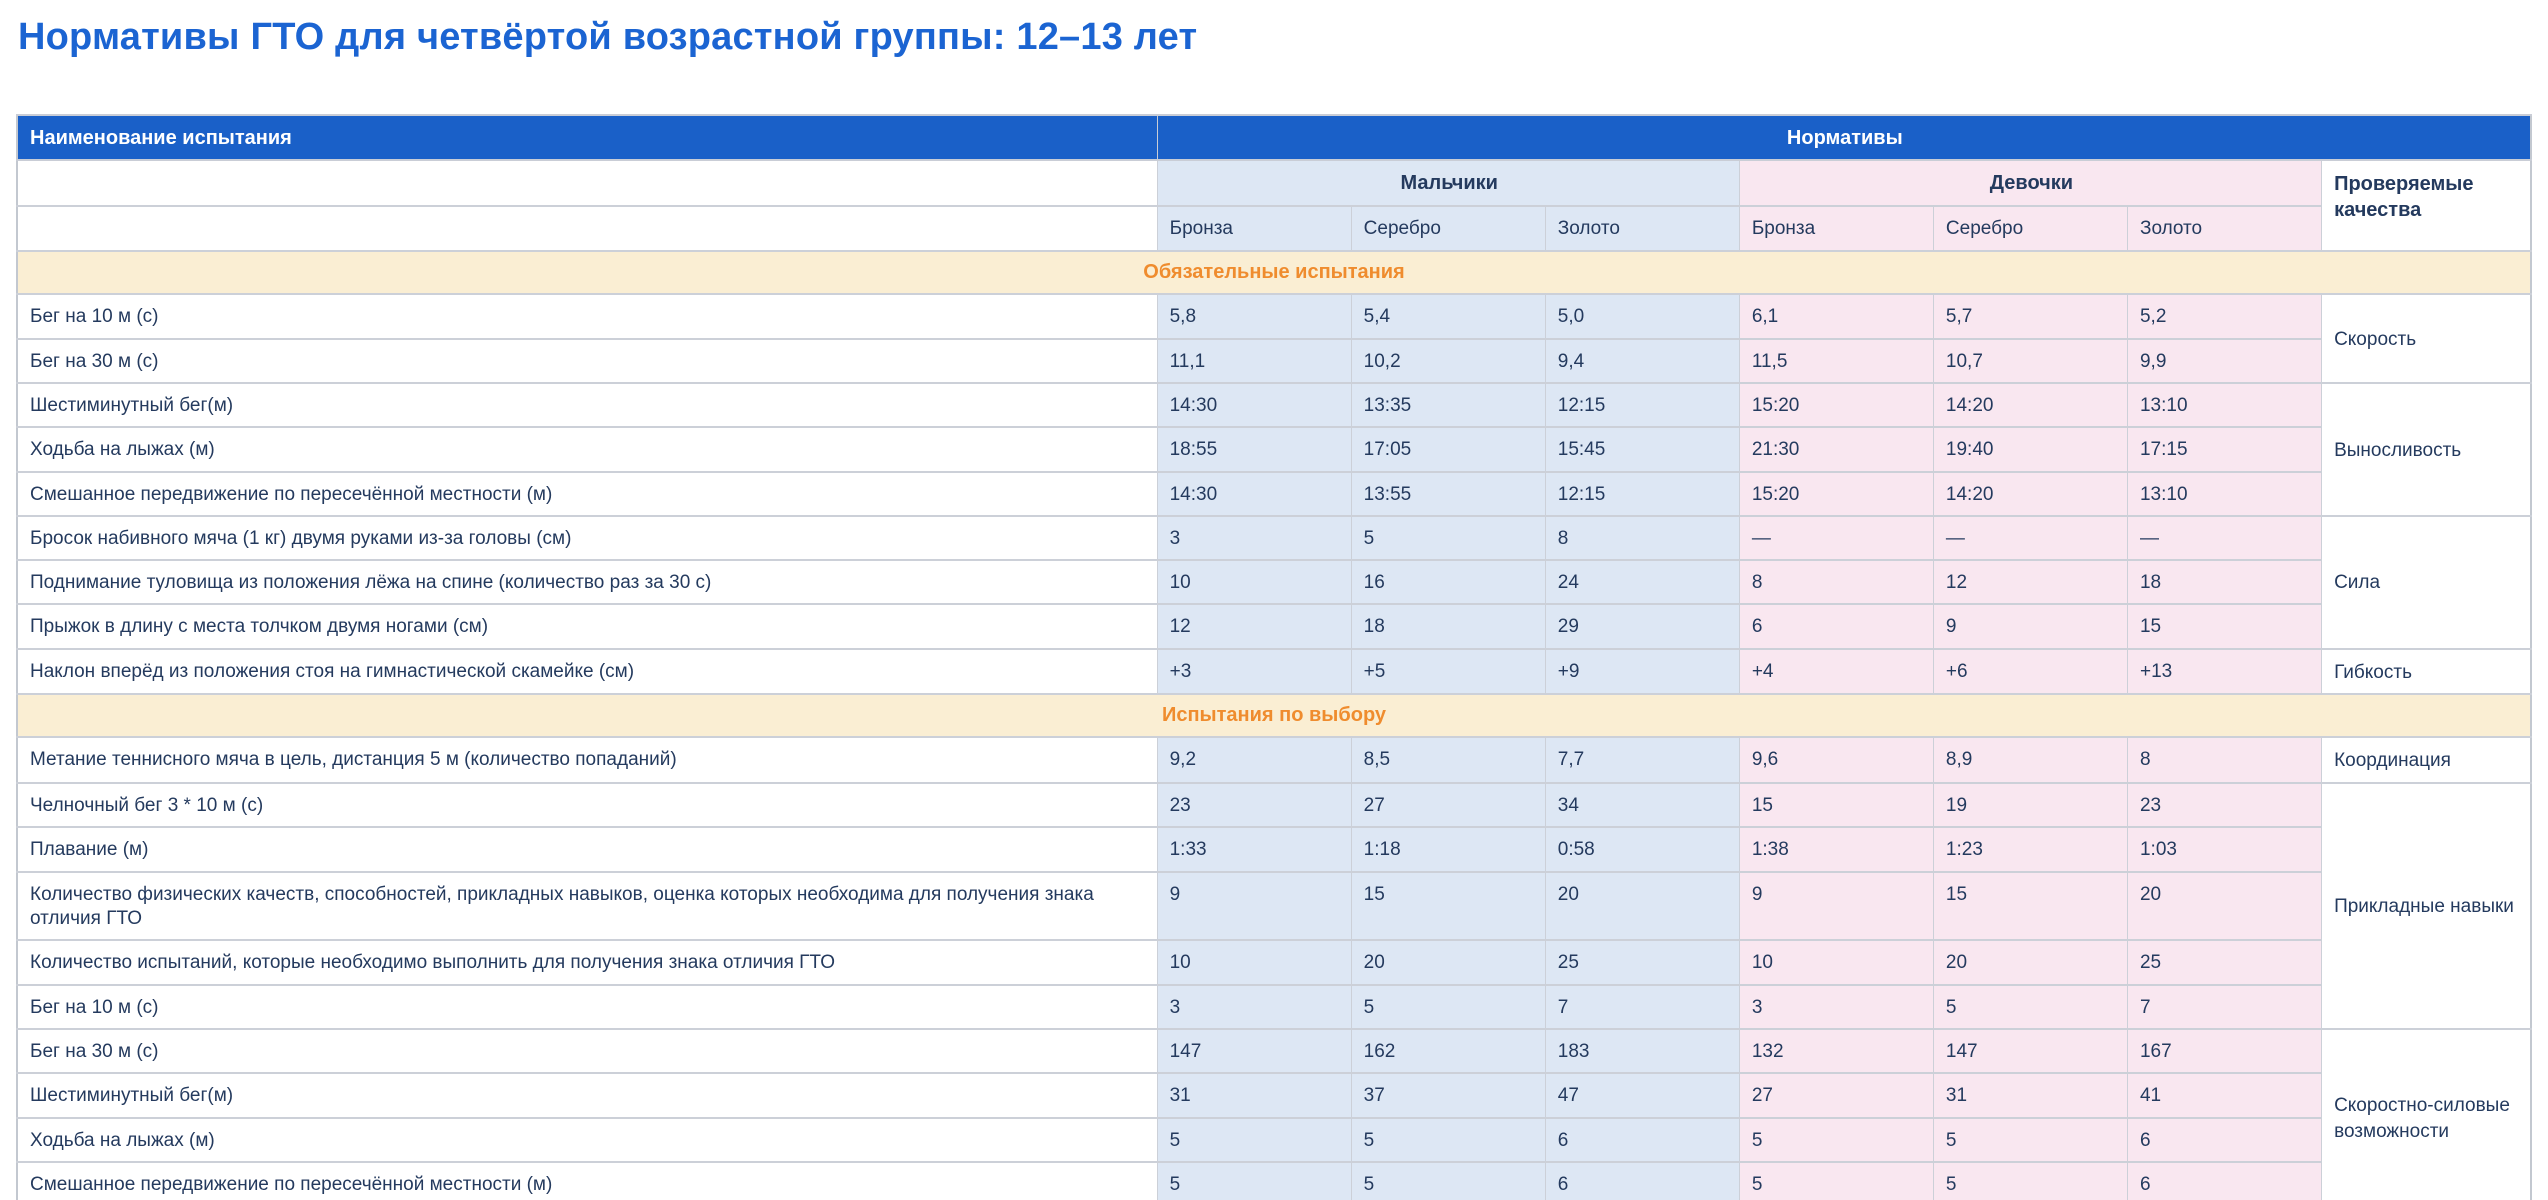 The width and height of the screenshot is (2548, 1200). I want to click on girls-value-cell: 19, so click(2030, 805).